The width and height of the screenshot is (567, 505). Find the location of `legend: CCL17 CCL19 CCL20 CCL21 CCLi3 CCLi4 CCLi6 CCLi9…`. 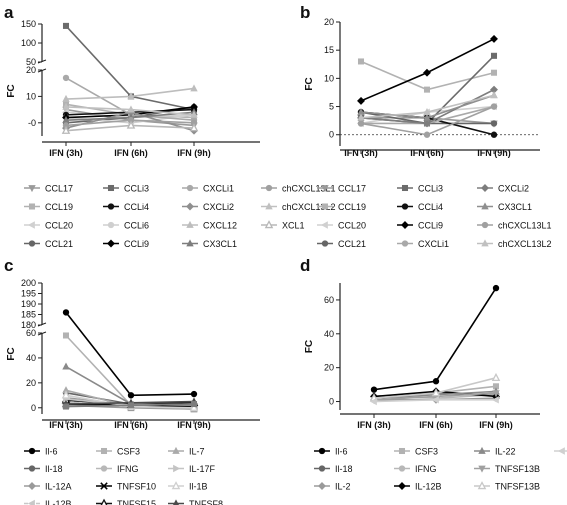

legend: CCL17 CCL19 CCL20 CCL21 CCLi3 CCLi4 CCLi6 CCLi9… is located at coordinates (180, 216).